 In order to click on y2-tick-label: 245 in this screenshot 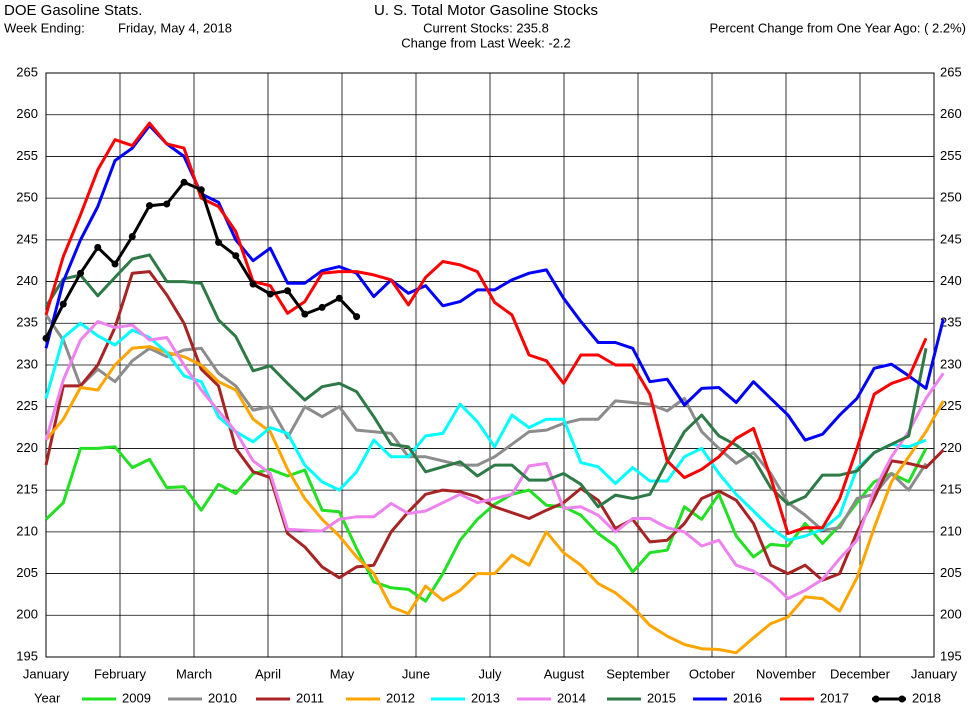, I will do `click(951, 238)`.